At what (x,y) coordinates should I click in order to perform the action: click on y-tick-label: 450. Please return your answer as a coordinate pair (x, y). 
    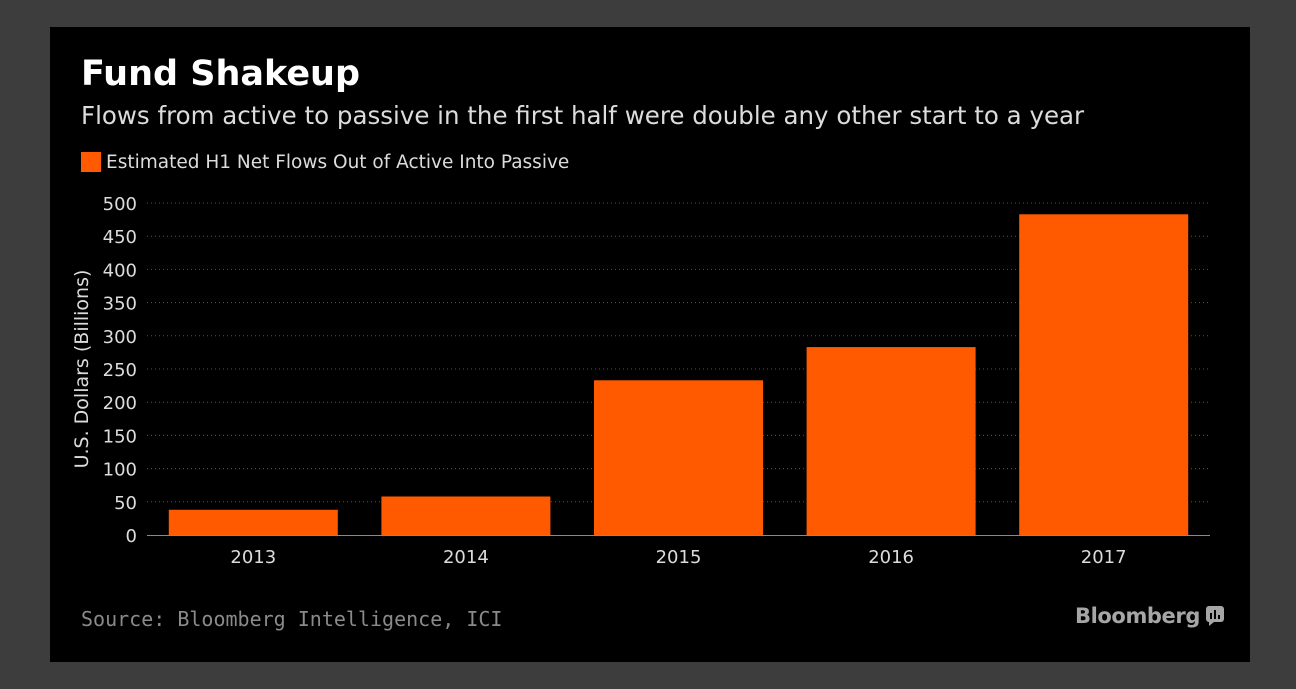
    Looking at the image, I should click on (120, 237).